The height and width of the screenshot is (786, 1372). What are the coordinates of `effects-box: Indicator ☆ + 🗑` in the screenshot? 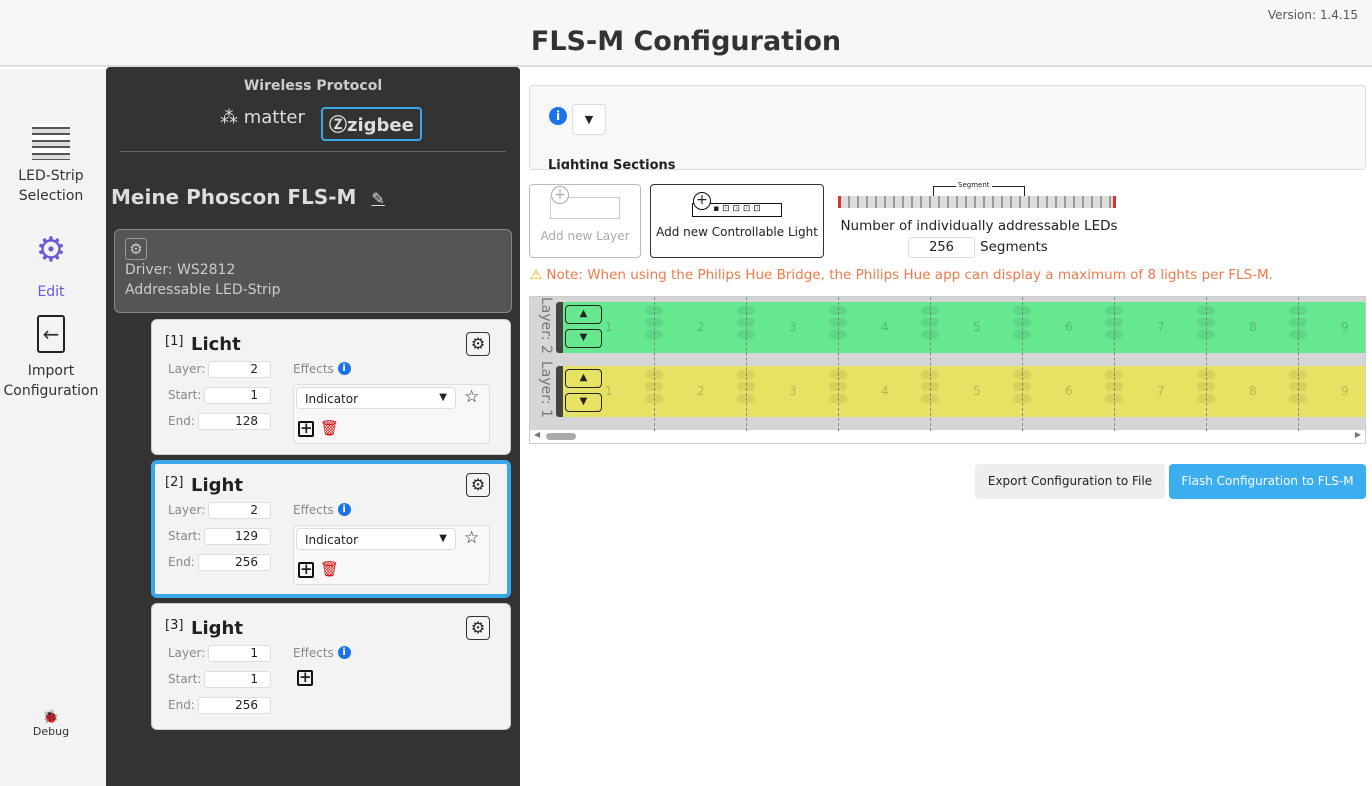 It's located at (391, 555).